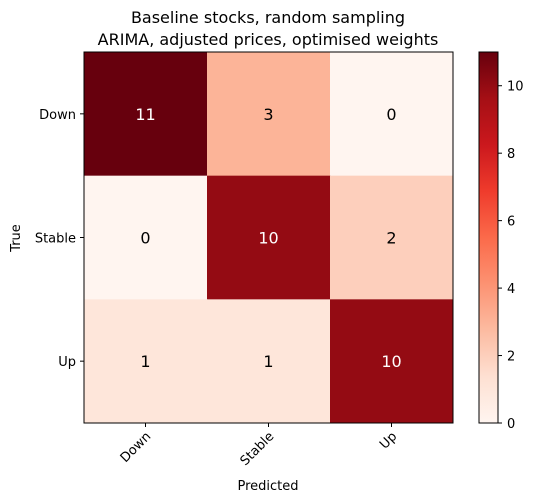  What do you see at coordinates (488, 237) in the screenshot?
I see `colorbar` at bounding box center [488, 237].